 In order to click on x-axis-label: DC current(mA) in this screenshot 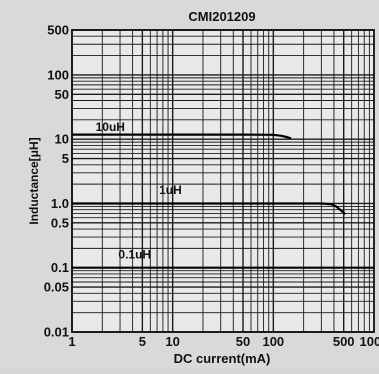, I will do `click(222, 358)`.